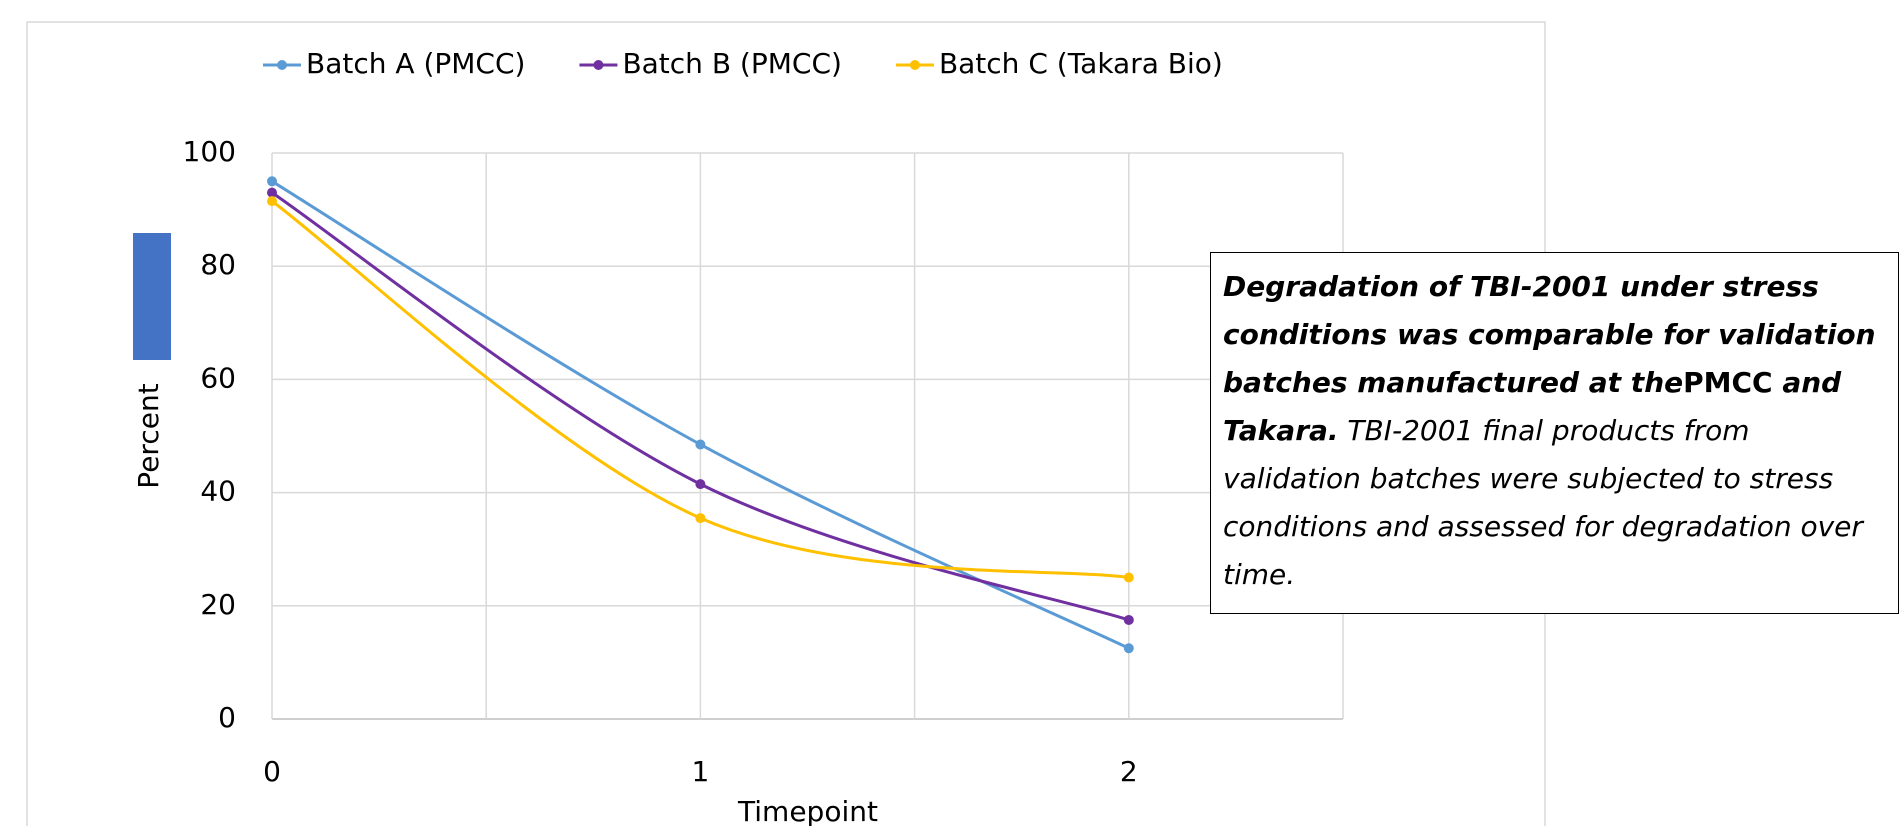 The width and height of the screenshot is (1901, 826). Describe the element at coordinates (218, 491) in the screenshot. I see `y-tick-label: 40` at that location.